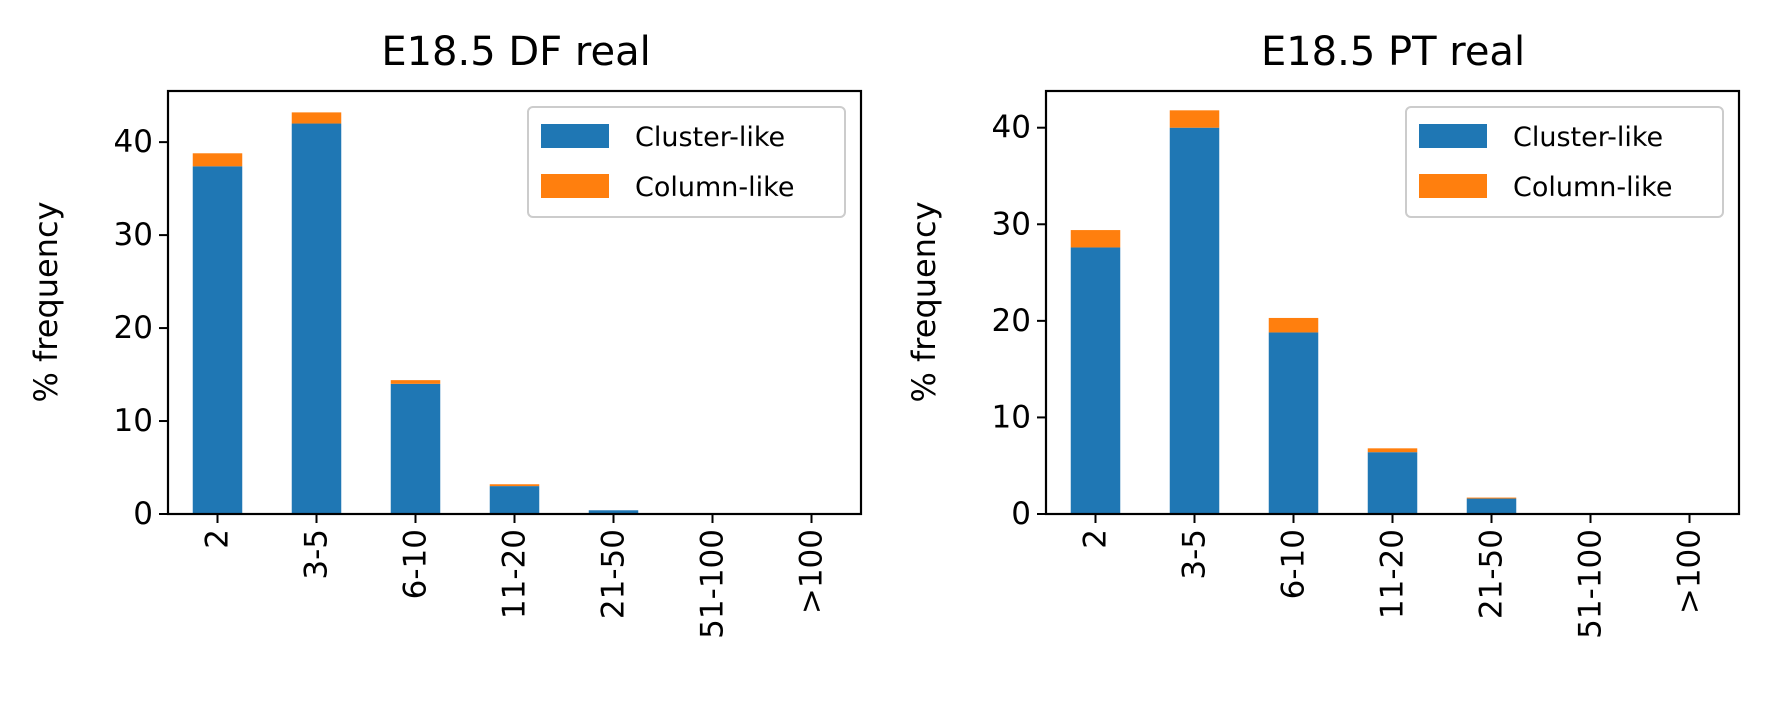 The image size is (1767, 721). Describe the element at coordinates (515, 52) in the screenshot. I see `chart-title: E18.5 DF real` at that location.